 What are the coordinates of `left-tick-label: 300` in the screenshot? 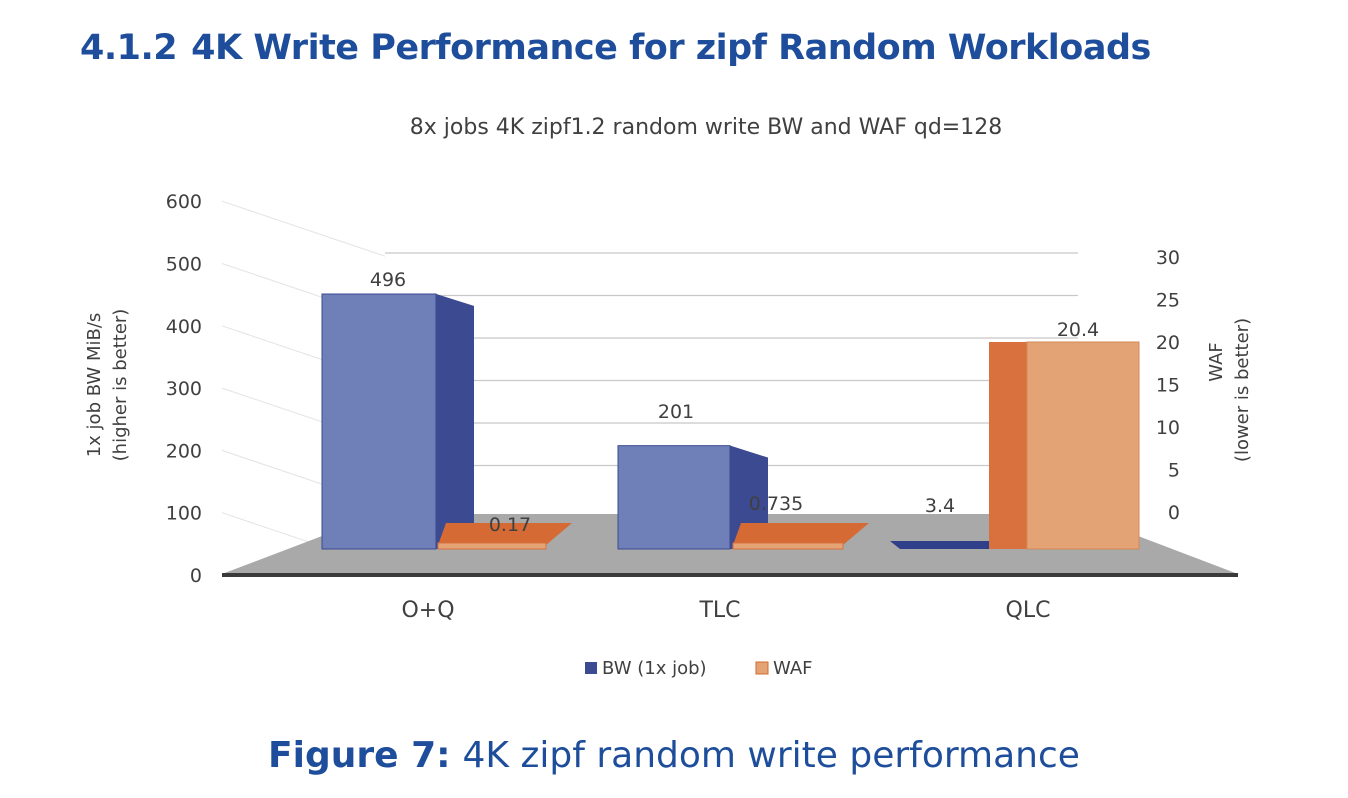 It's located at (184, 389).